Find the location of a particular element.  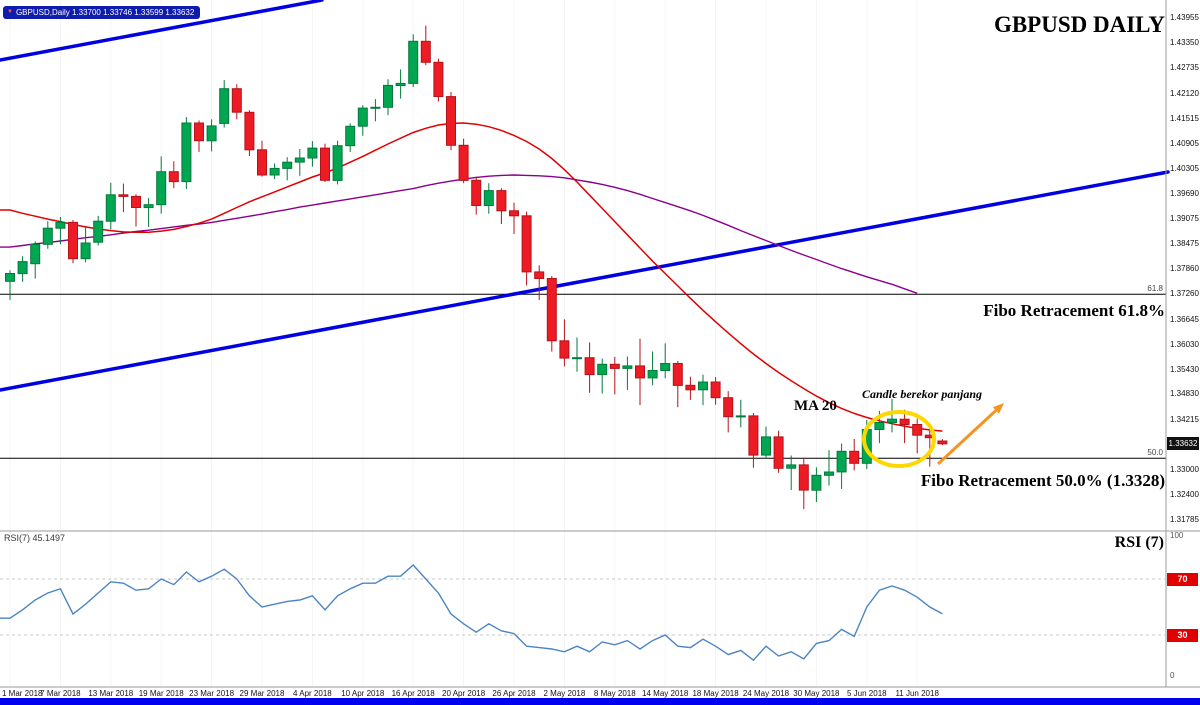

rsi-indicator-info: RSI(7) 45.1497 is located at coordinates (35, 538).